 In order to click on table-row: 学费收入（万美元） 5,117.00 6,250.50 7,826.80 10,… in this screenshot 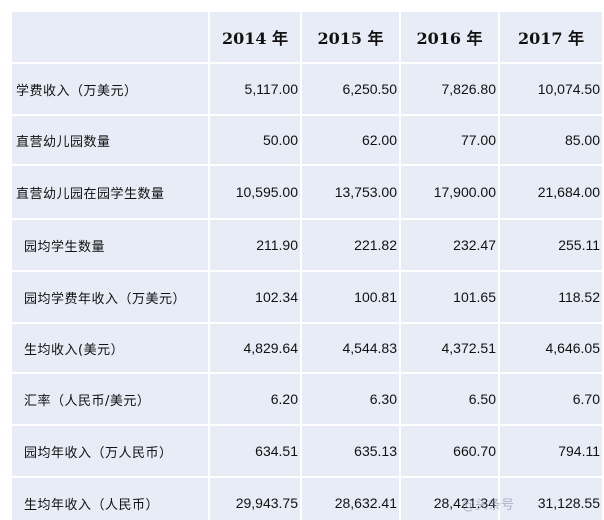, I will do `click(307, 89)`.